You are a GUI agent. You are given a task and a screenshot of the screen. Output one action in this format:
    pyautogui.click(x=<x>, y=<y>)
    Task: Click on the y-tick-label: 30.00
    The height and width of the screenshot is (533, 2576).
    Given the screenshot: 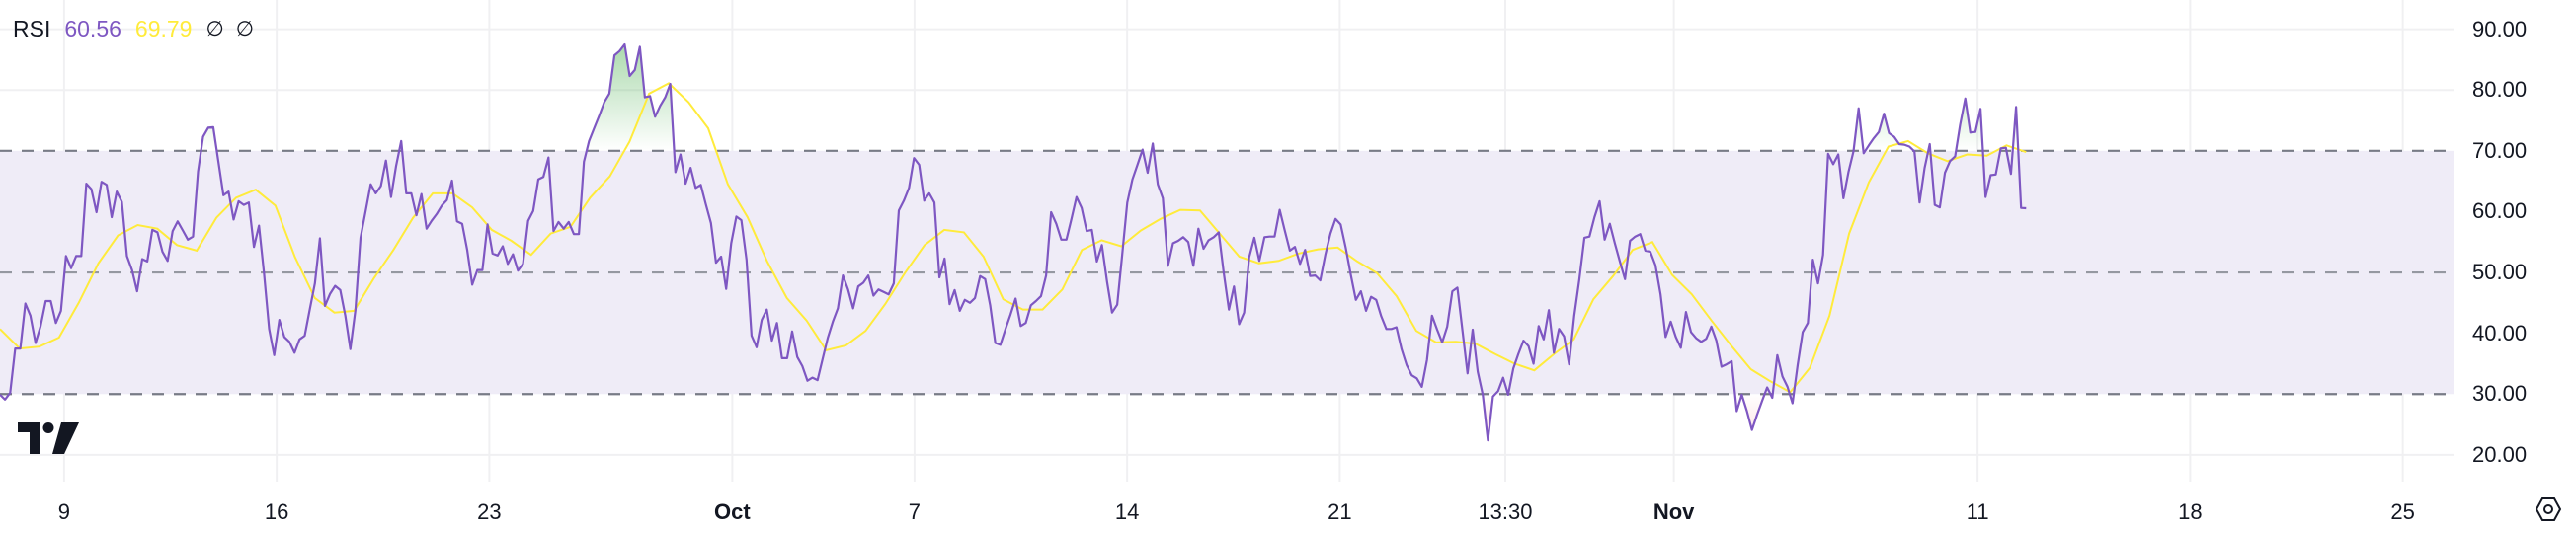 What is the action you would take?
    pyautogui.click(x=2500, y=394)
    